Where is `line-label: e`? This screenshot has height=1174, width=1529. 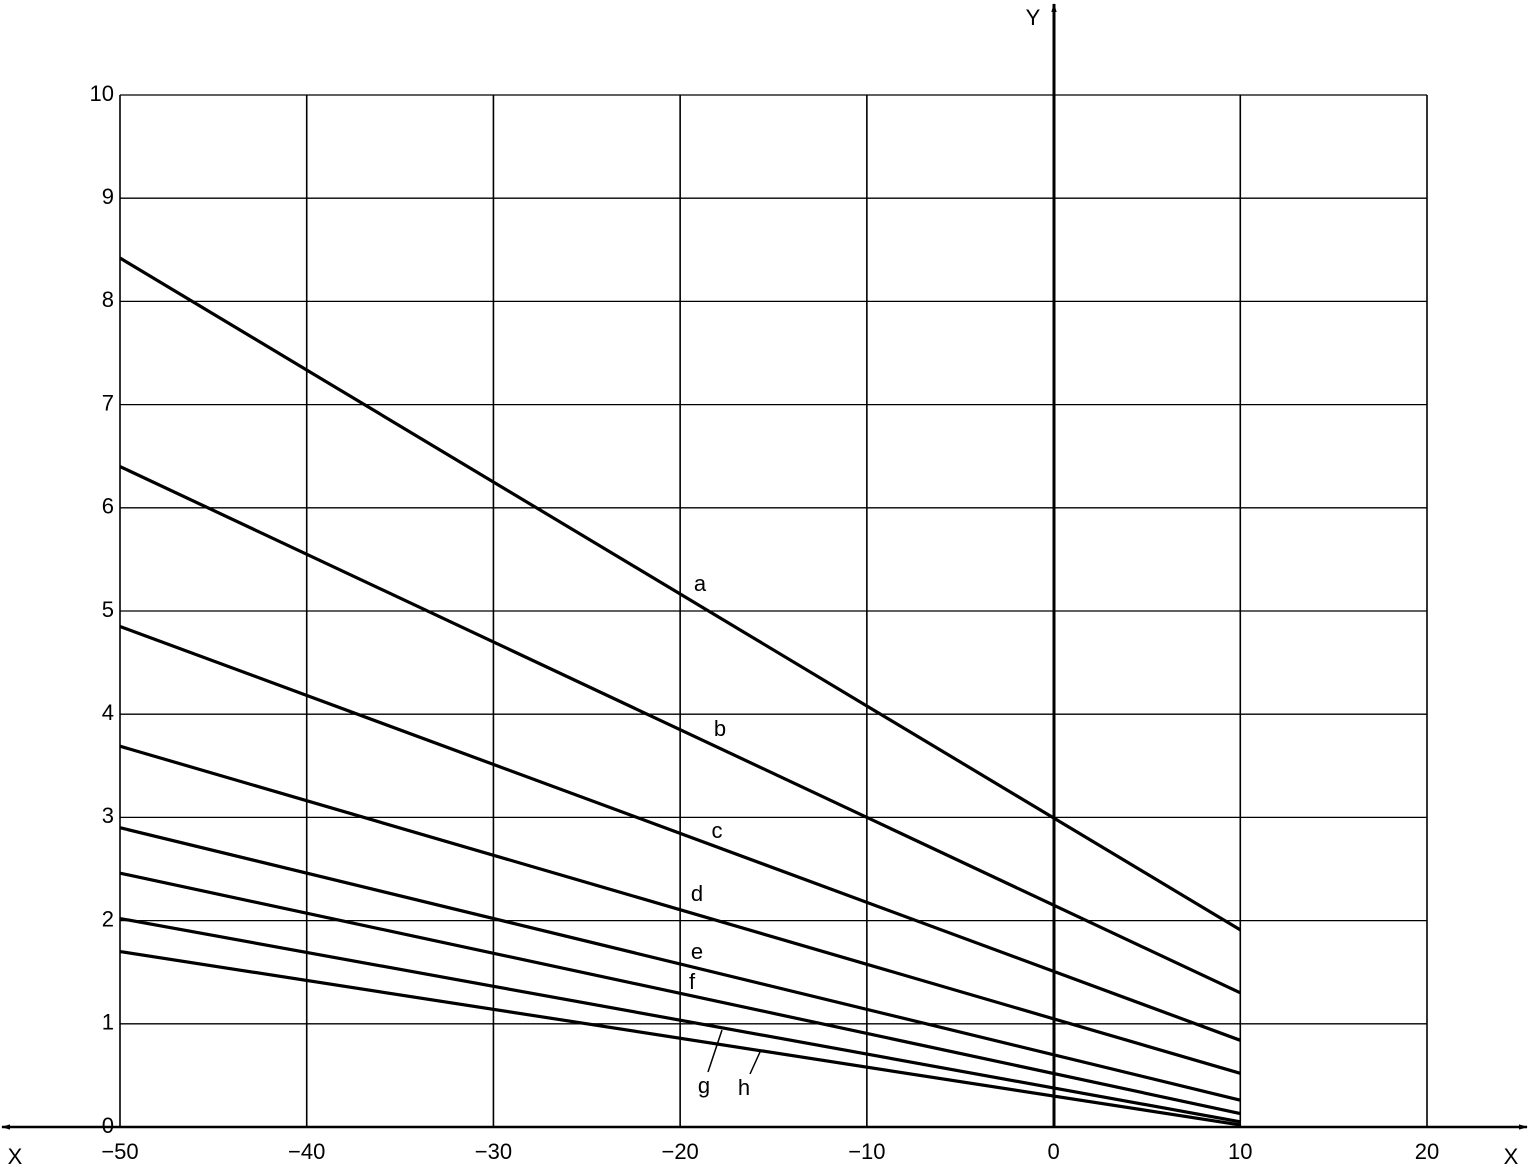 line-label: e is located at coordinates (697, 951).